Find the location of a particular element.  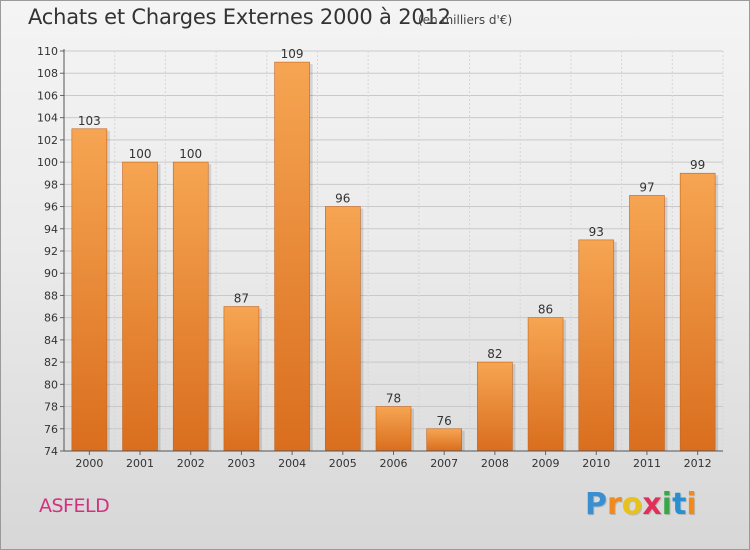

bar-2010 is located at coordinates (596, 345).